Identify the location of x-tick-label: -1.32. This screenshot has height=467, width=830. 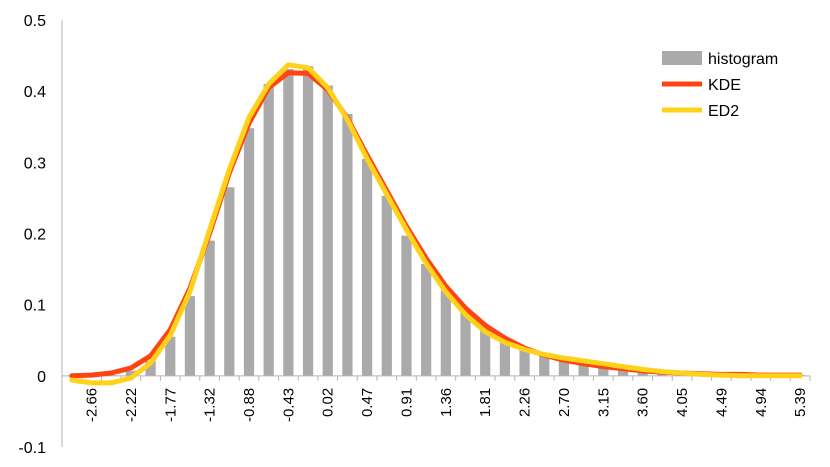
(210, 405).